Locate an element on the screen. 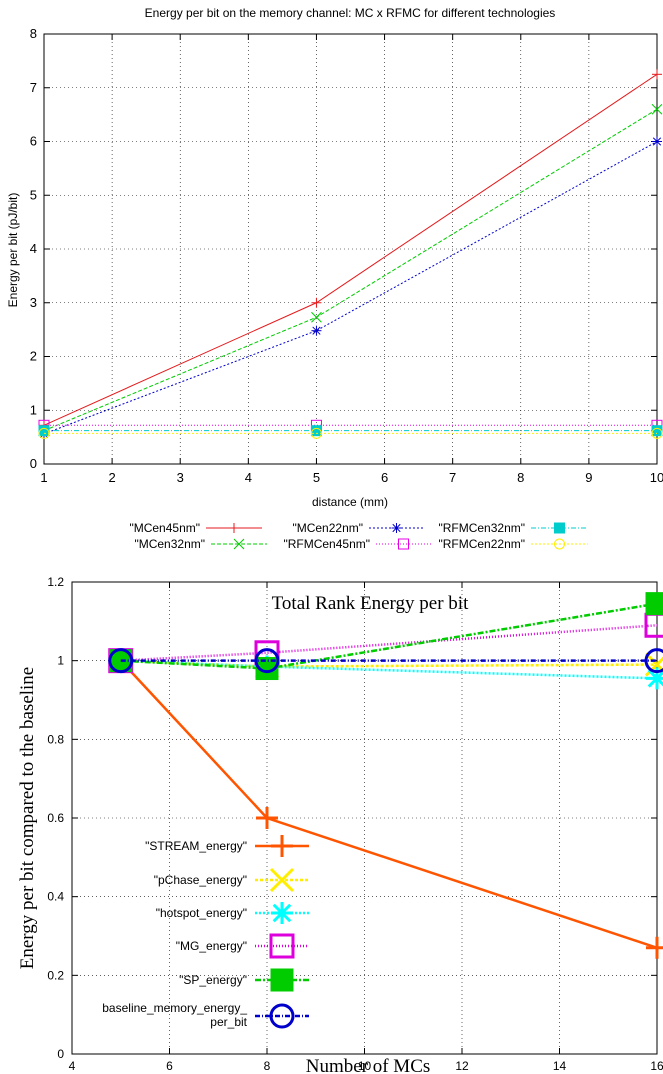  x-axis-label: Number of MCs is located at coordinates (368, 1065).